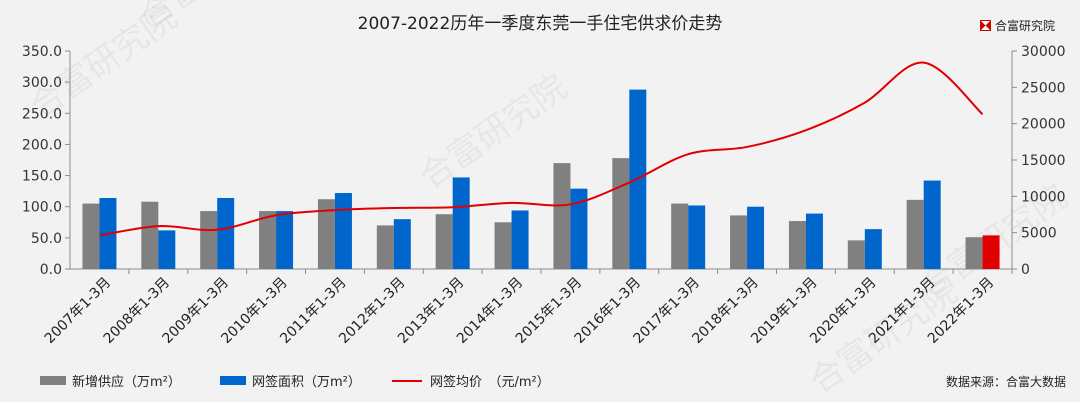  What do you see at coordinates (1043, 88) in the screenshot?
I see `y-right-tick-label: 25000` at bounding box center [1043, 88].